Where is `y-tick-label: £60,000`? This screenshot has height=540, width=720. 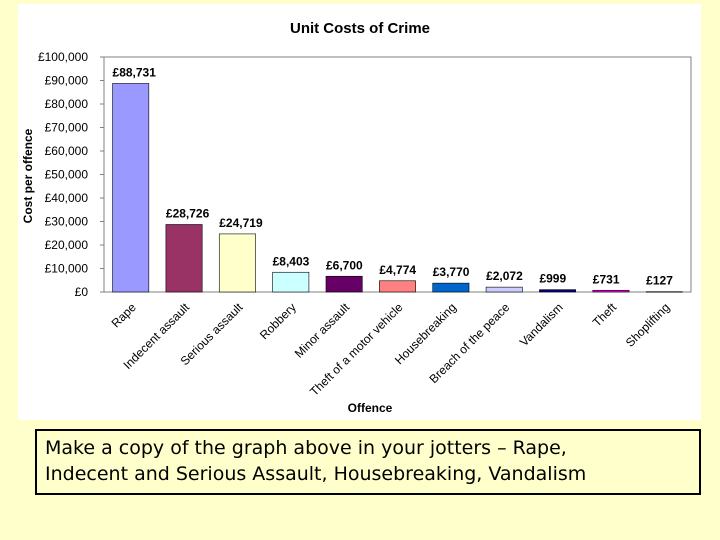
y-tick-label: £60,000 is located at coordinates (67, 151).